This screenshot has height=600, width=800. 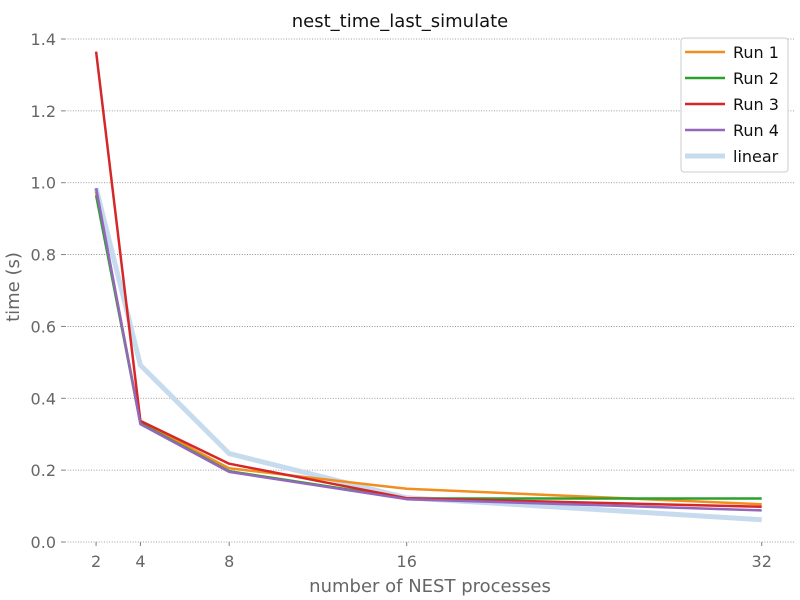 What do you see at coordinates (762, 561) in the screenshot?
I see `x-tick-label: 32` at bounding box center [762, 561].